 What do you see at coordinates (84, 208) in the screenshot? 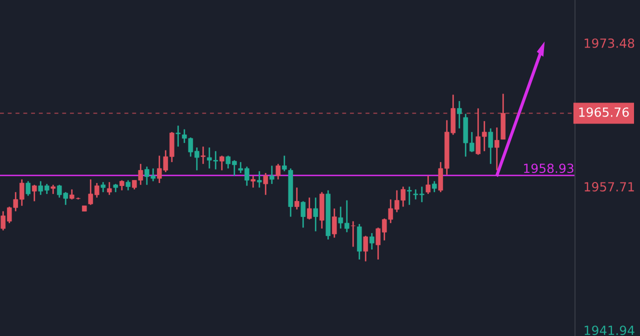
I see `candlestick` at bounding box center [84, 208].